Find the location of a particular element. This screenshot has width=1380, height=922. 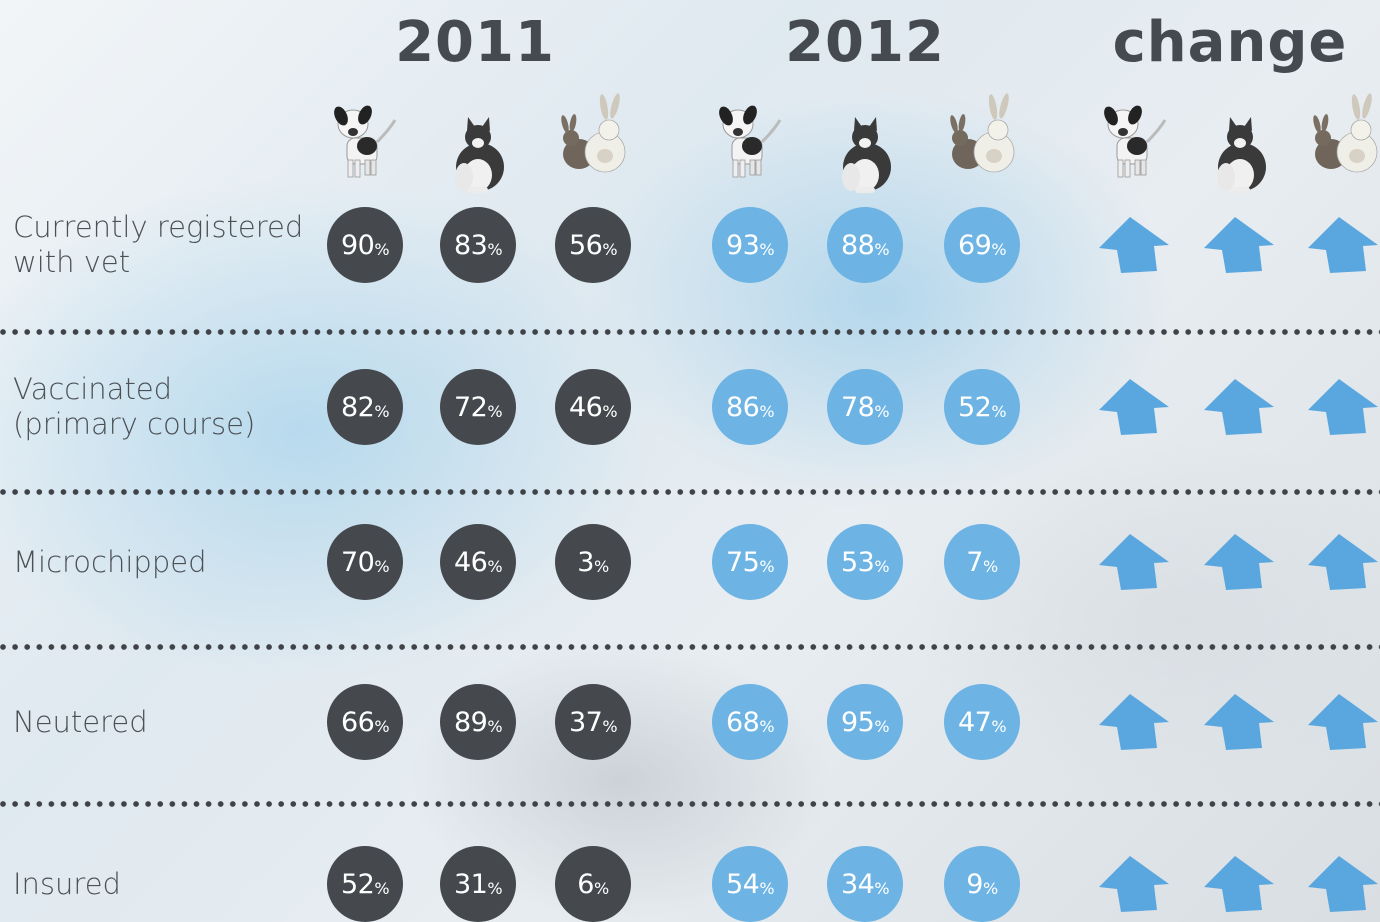

value-circle-2012-rabbits: 52% is located at coordinates (982, 407).